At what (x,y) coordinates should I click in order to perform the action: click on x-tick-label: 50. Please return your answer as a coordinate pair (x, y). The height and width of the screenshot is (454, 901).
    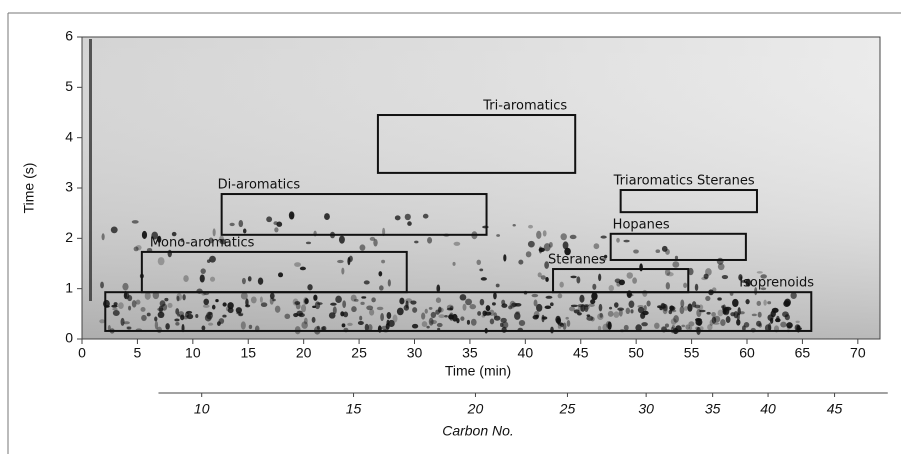
    Looking at the image, I should click on (636, 353).